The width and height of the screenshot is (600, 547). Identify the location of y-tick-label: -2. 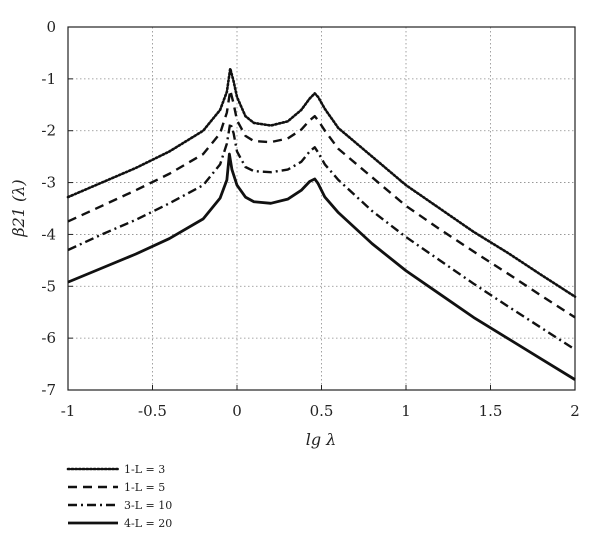
(48, 131).